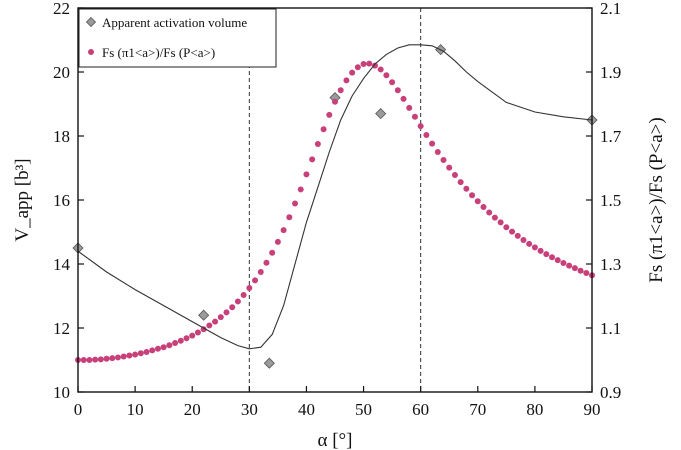 This screenshot has height=450, width=681. What do you see at coordinates (61, 200) in the screenshot?
I see `y-left-tick-label: 16` at bounding box center [61, 200].